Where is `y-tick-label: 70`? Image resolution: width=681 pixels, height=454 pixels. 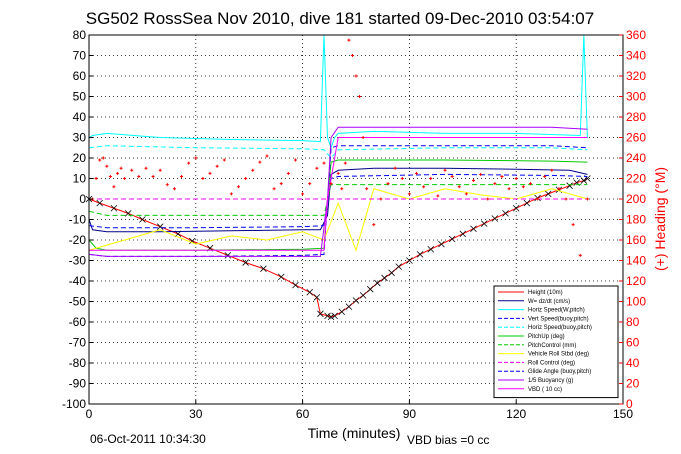 y-tick-label: 70 is located at coordinates (80, 56).